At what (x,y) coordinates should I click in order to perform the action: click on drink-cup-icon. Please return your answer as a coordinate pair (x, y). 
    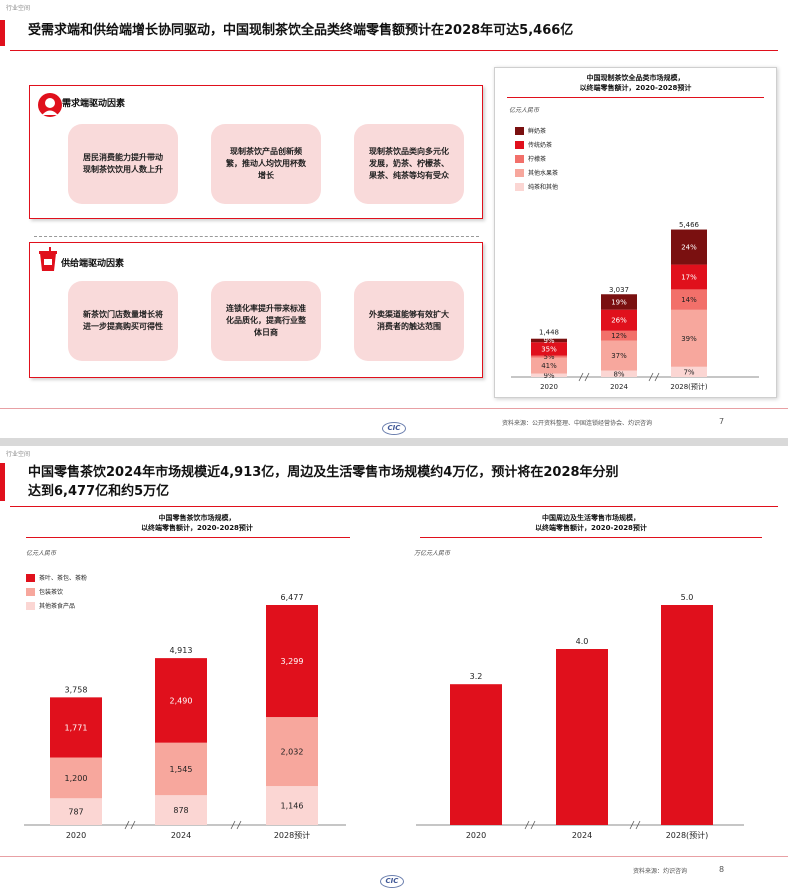
    Looking at the image, I should click on (48, 259).